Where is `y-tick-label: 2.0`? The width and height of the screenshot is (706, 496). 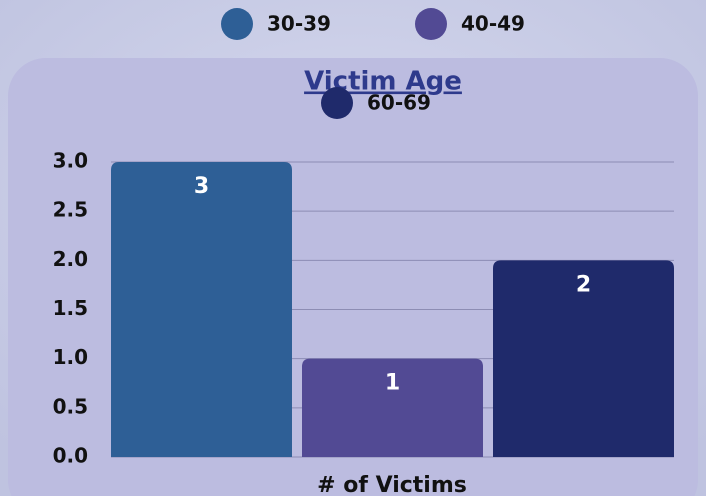 y-tick-label: 2.0 is located at coordinates (70, 259).